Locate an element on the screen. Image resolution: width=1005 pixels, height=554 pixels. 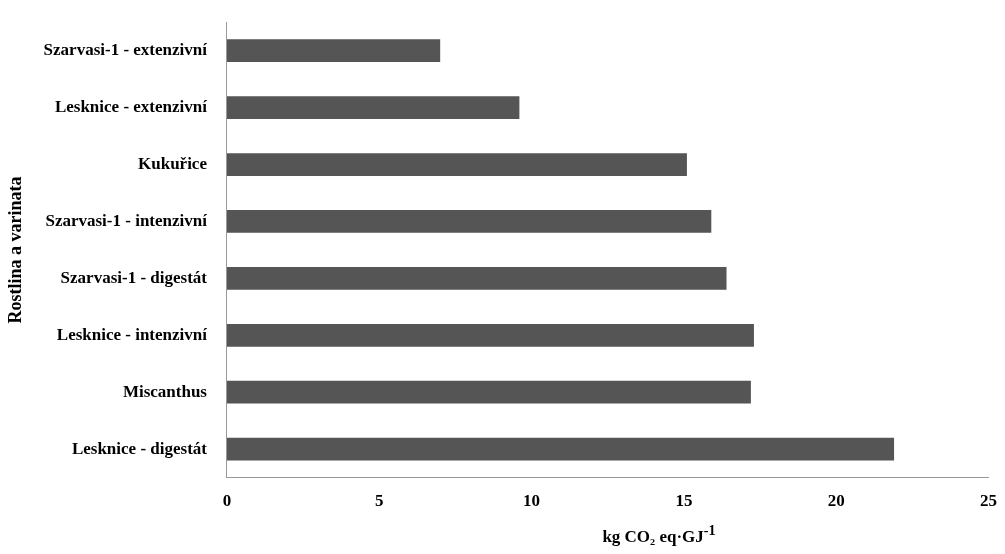
y-tick-label: Kukuřice is located at coordinates (173, 163).